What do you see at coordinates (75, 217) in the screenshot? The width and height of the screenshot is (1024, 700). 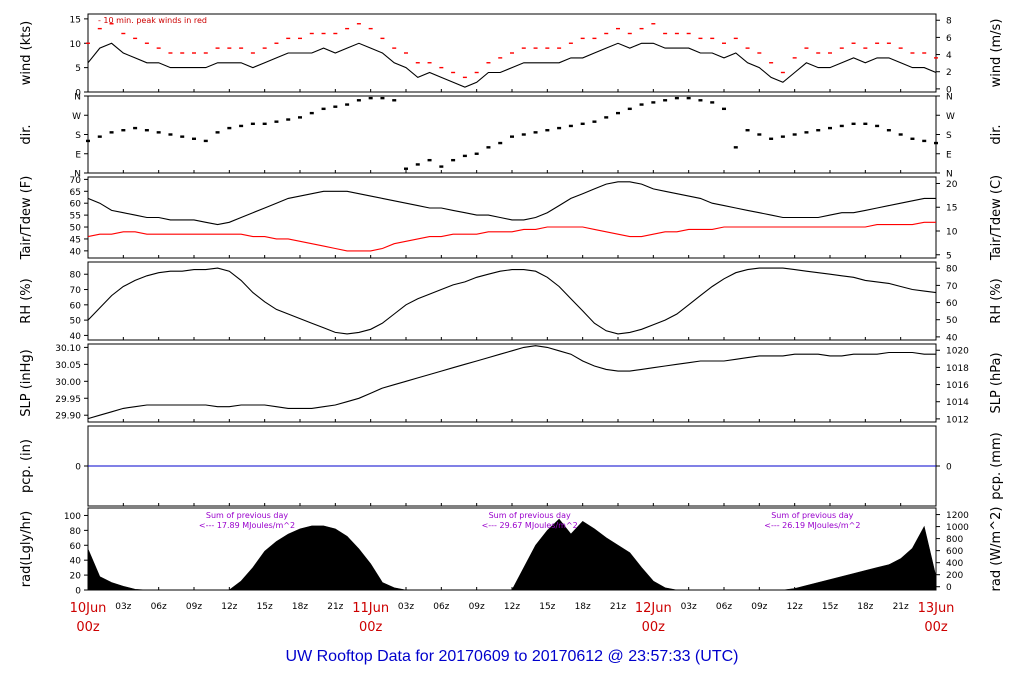 I see `y-tick-label: 55` at bounding box center [75, 217].